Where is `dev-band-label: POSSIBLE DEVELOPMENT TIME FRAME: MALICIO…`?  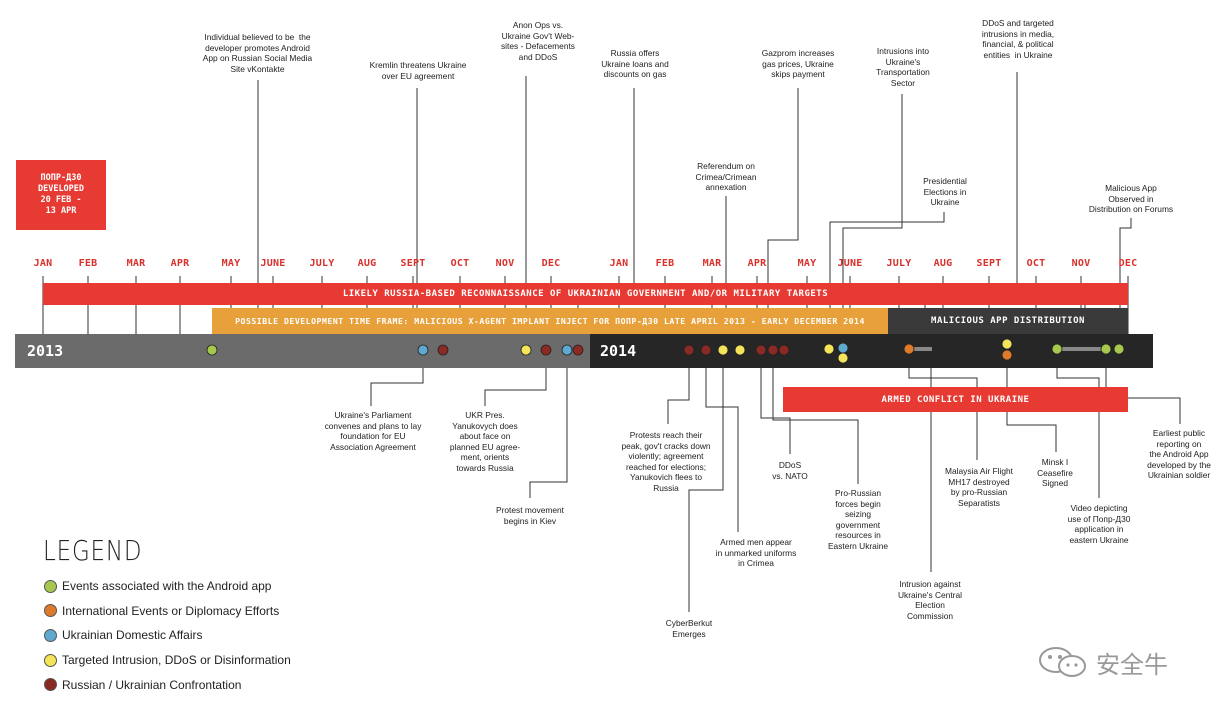
dev-band-label: POSSIBLE DEVELOPMENT TIME FRAME: MALICIO… is located at coordinates (550, 321).